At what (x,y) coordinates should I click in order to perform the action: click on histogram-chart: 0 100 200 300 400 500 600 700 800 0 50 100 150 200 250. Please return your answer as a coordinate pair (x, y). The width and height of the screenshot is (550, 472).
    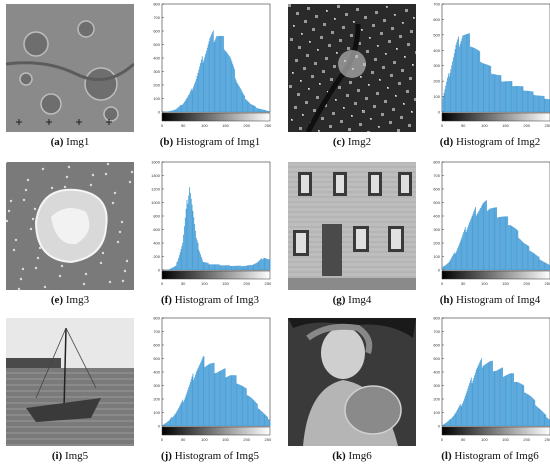
    Looking at the image, I should click on (491, 223).